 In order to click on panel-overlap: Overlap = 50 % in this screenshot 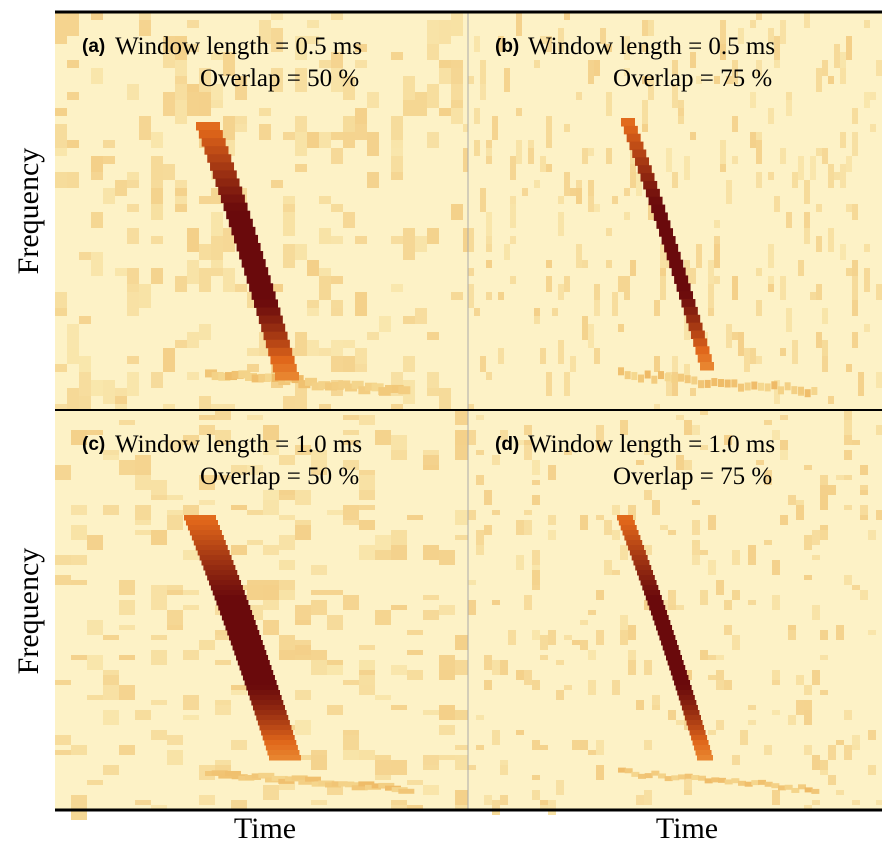, I will do `click(279, 78)`.